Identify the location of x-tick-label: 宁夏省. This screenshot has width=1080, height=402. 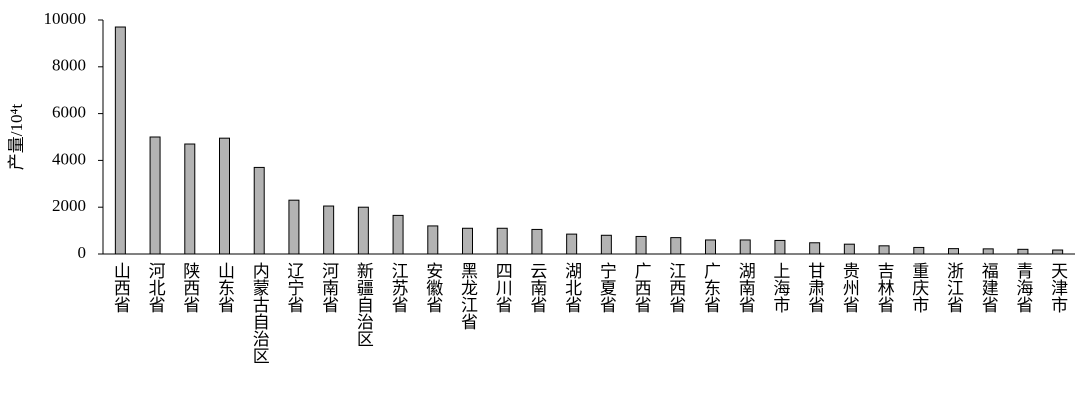
(607, 287).